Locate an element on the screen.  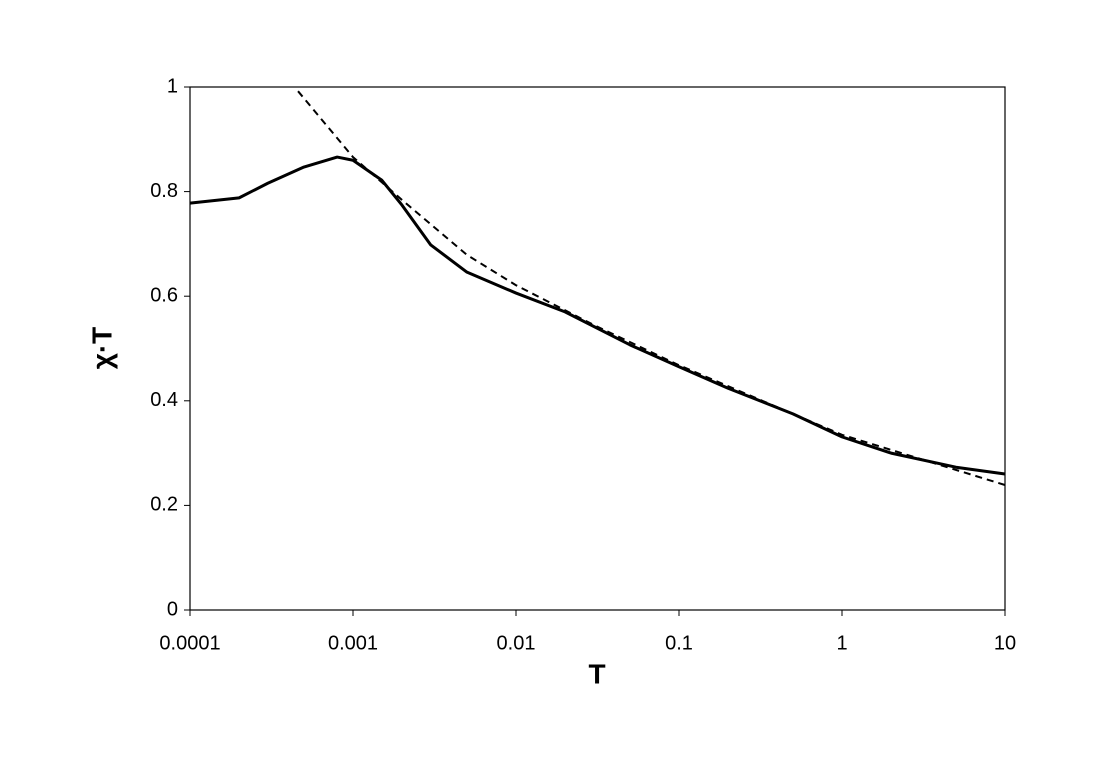
y-axis-label: χ·T is located at coordinates (101, 348).